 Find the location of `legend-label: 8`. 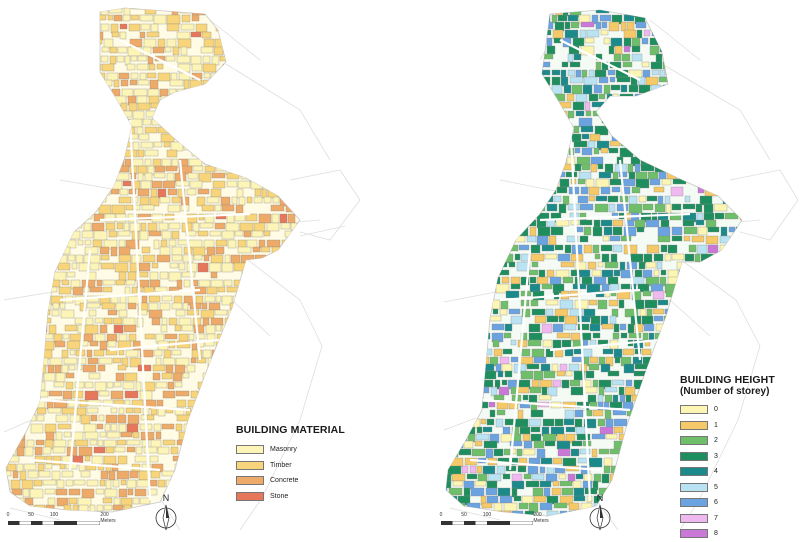

legend-label: 8 is located at coordinates (716, 534).